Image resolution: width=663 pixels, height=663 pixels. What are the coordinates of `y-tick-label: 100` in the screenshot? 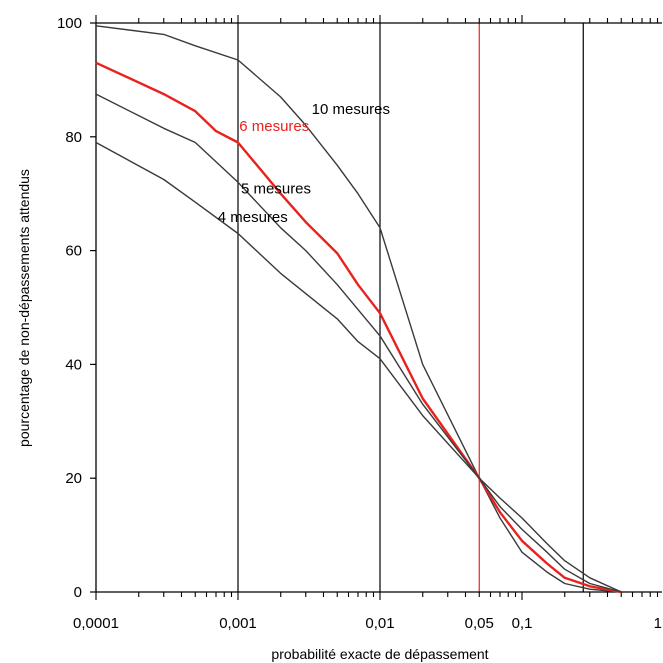 It's located at (69, 23).